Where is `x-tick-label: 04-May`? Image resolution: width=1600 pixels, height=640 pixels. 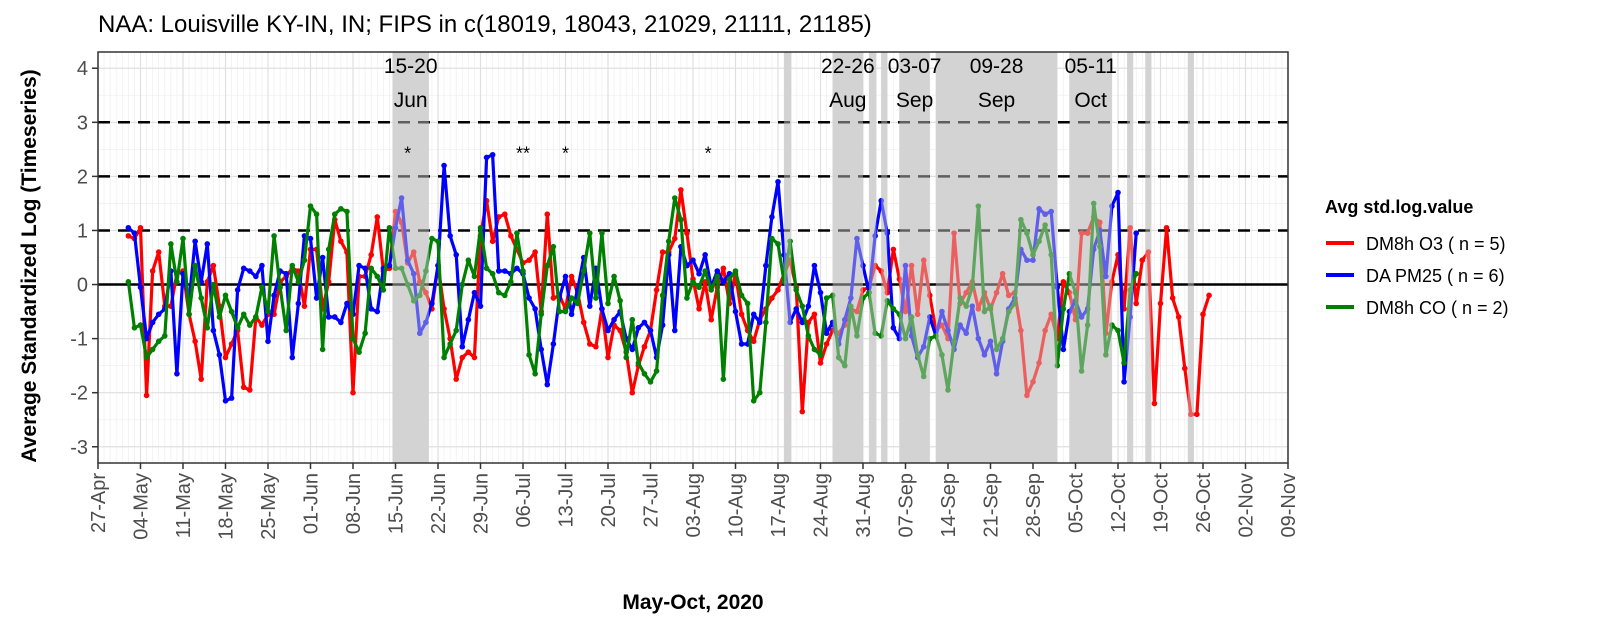 x-tick-label: 04-May is located at coordinates (142, 506).